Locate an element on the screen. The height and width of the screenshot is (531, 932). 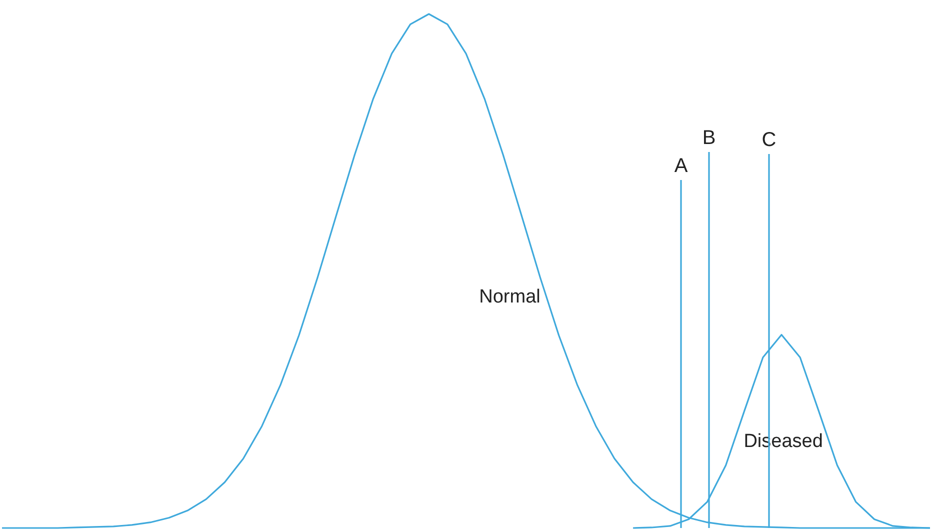
series-label: Normal is located at coordinates (509, 297).